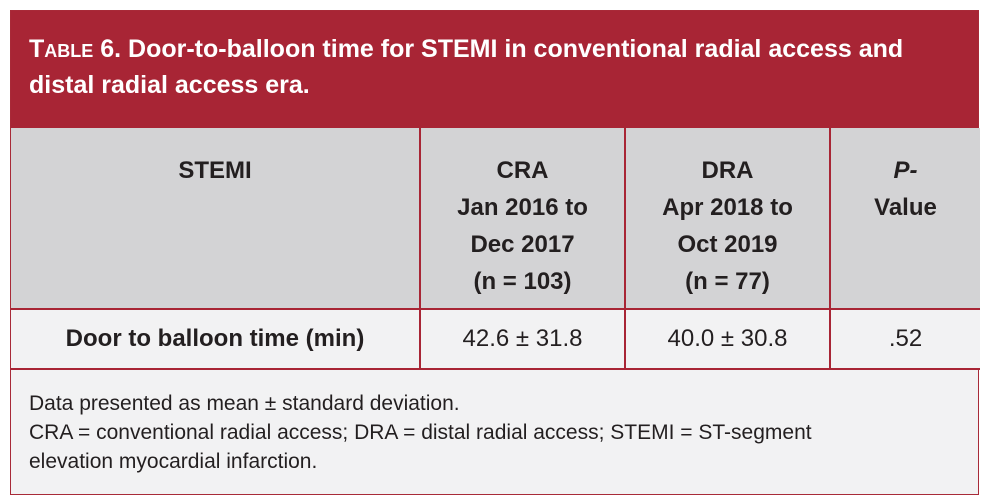 This screenshot has width=988, height=502. Describe the element at coordinates (905, 339) in the screenshot. I see `cell-p-value: .52` at that location.